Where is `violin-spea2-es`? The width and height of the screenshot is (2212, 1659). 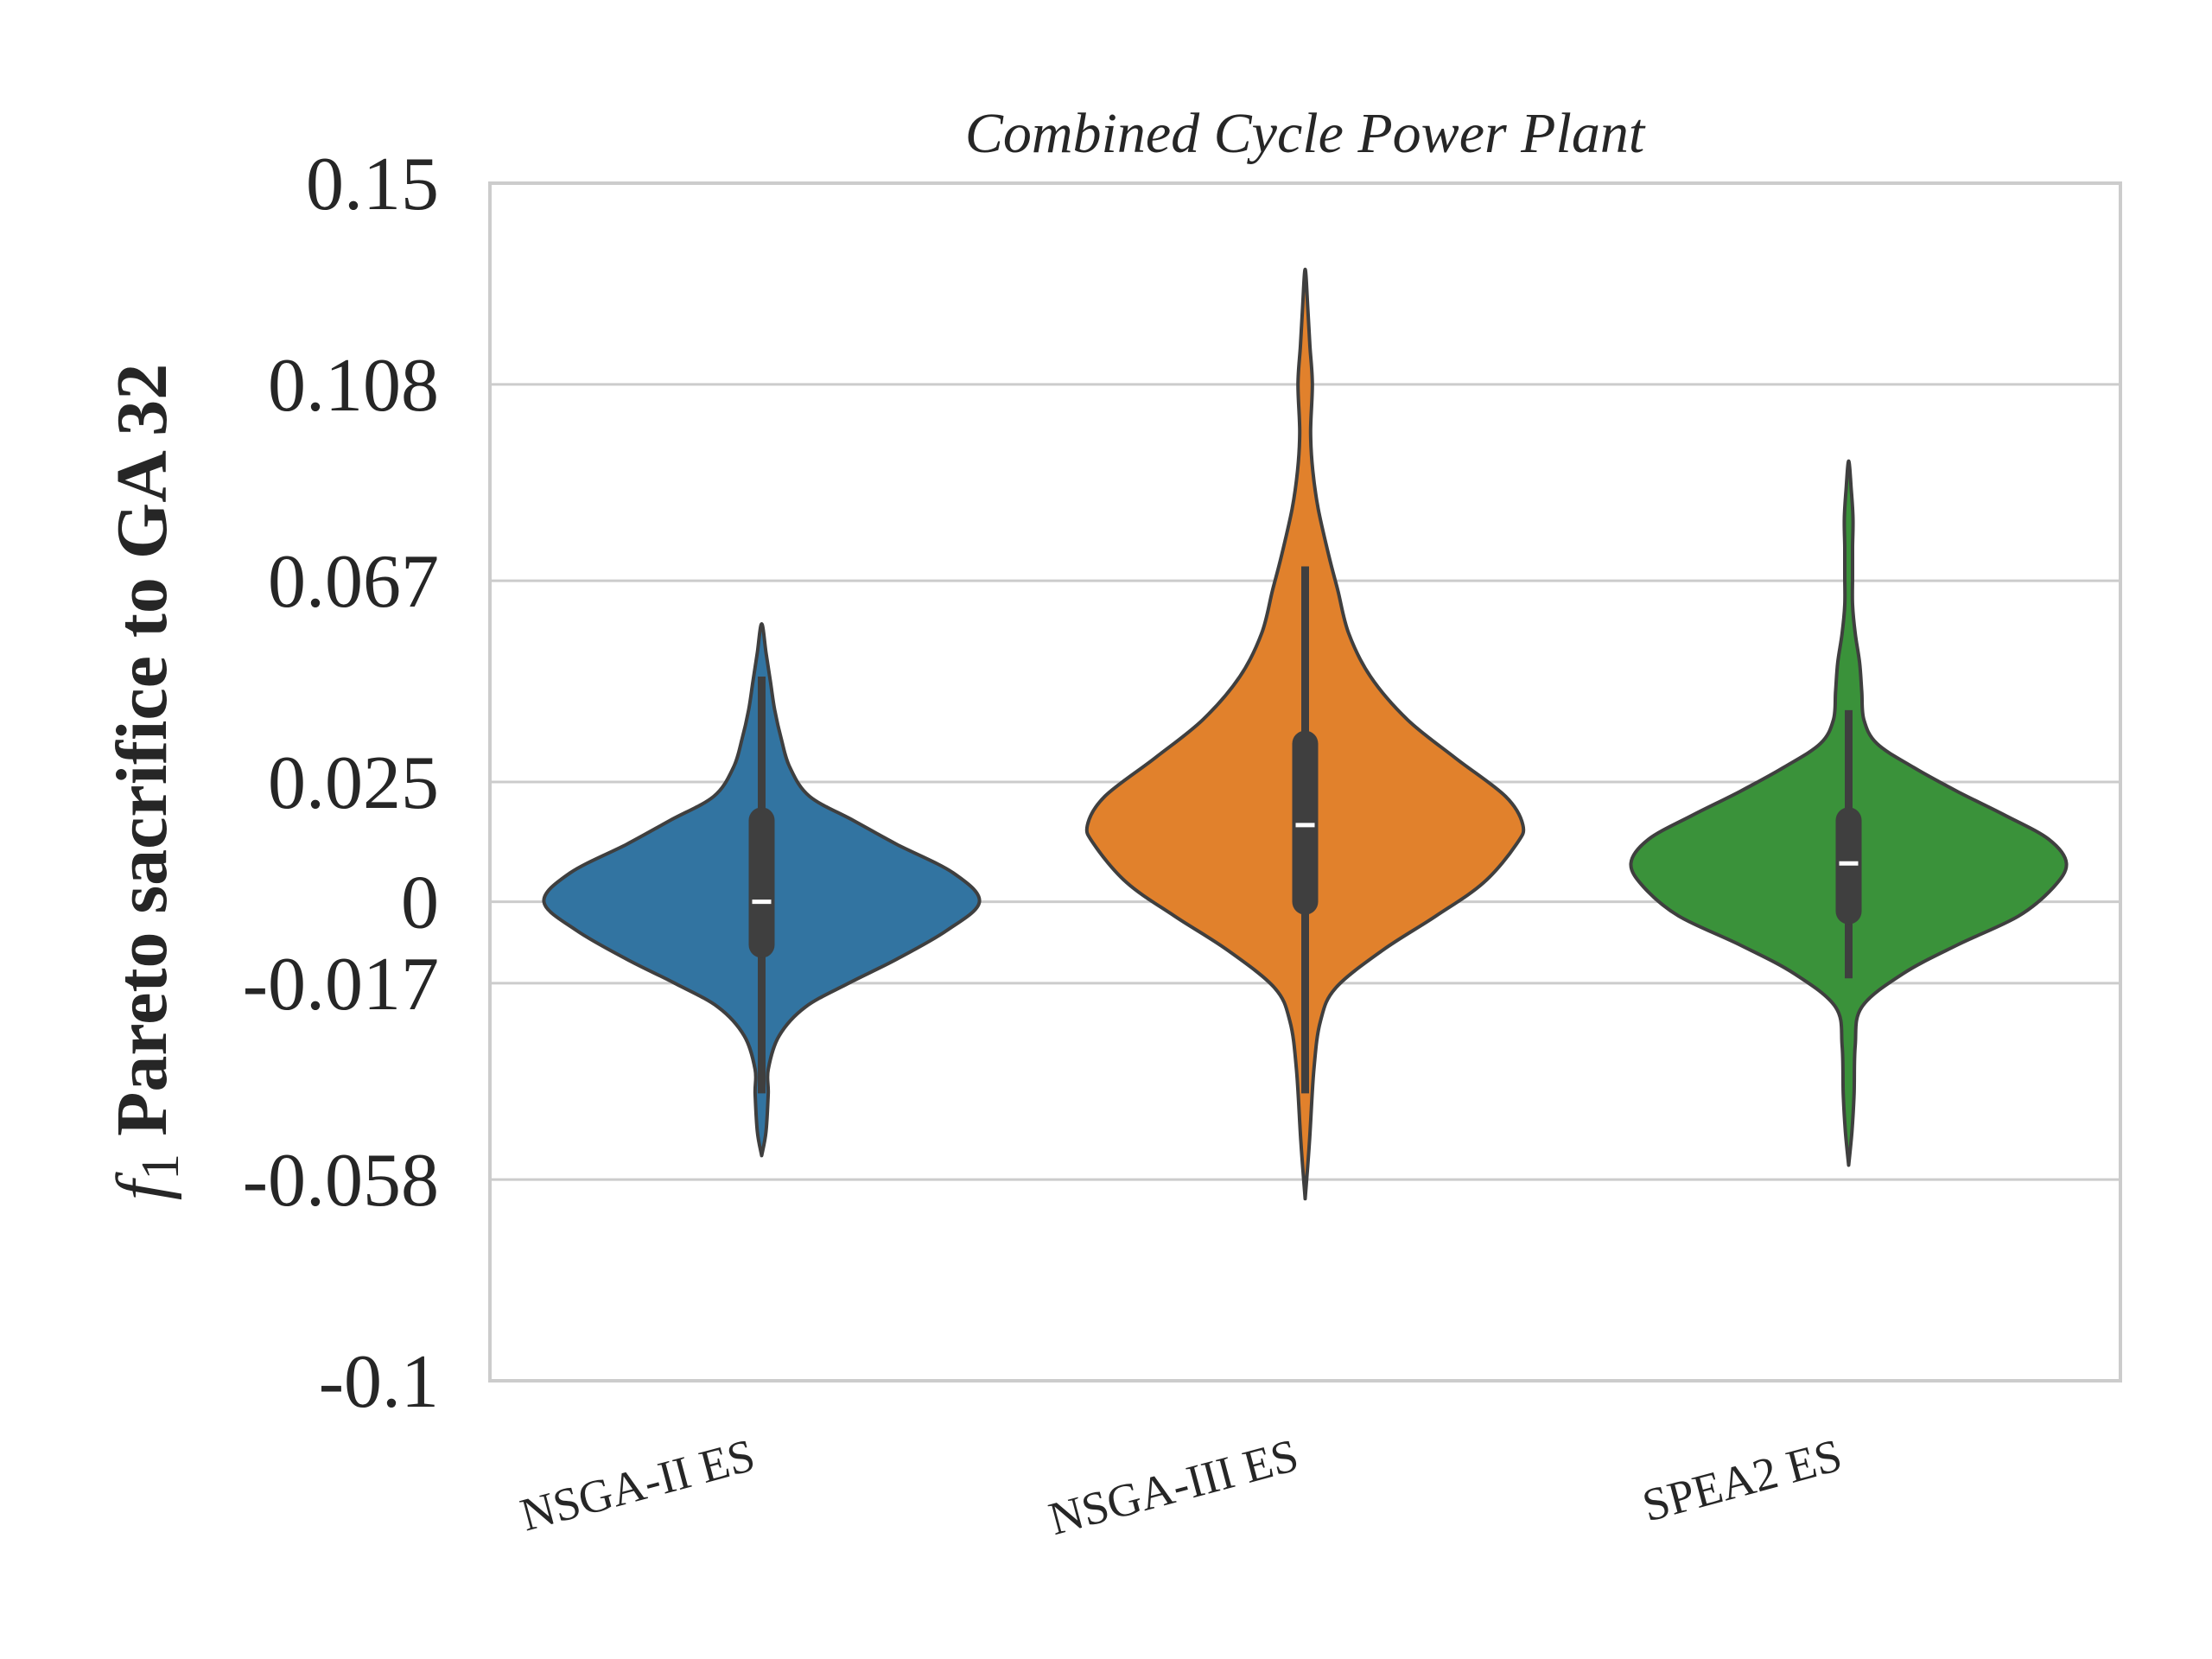 violin-spea2-es is located at coordinates (1849, 813).